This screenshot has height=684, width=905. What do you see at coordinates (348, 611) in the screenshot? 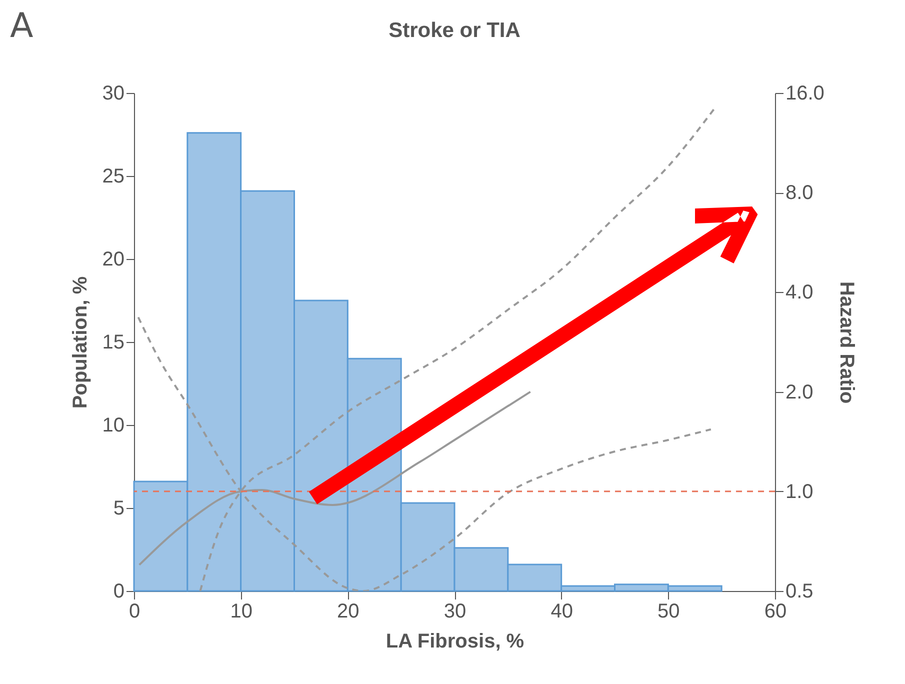
I see `x-tick-label: 20` at bounding box center [348, 611].